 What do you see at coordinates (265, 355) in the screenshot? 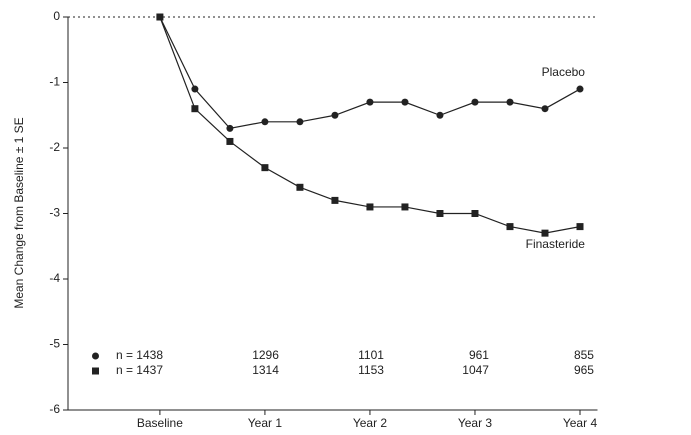
I see `n-label: 1296` at bounding box center [265, 355].